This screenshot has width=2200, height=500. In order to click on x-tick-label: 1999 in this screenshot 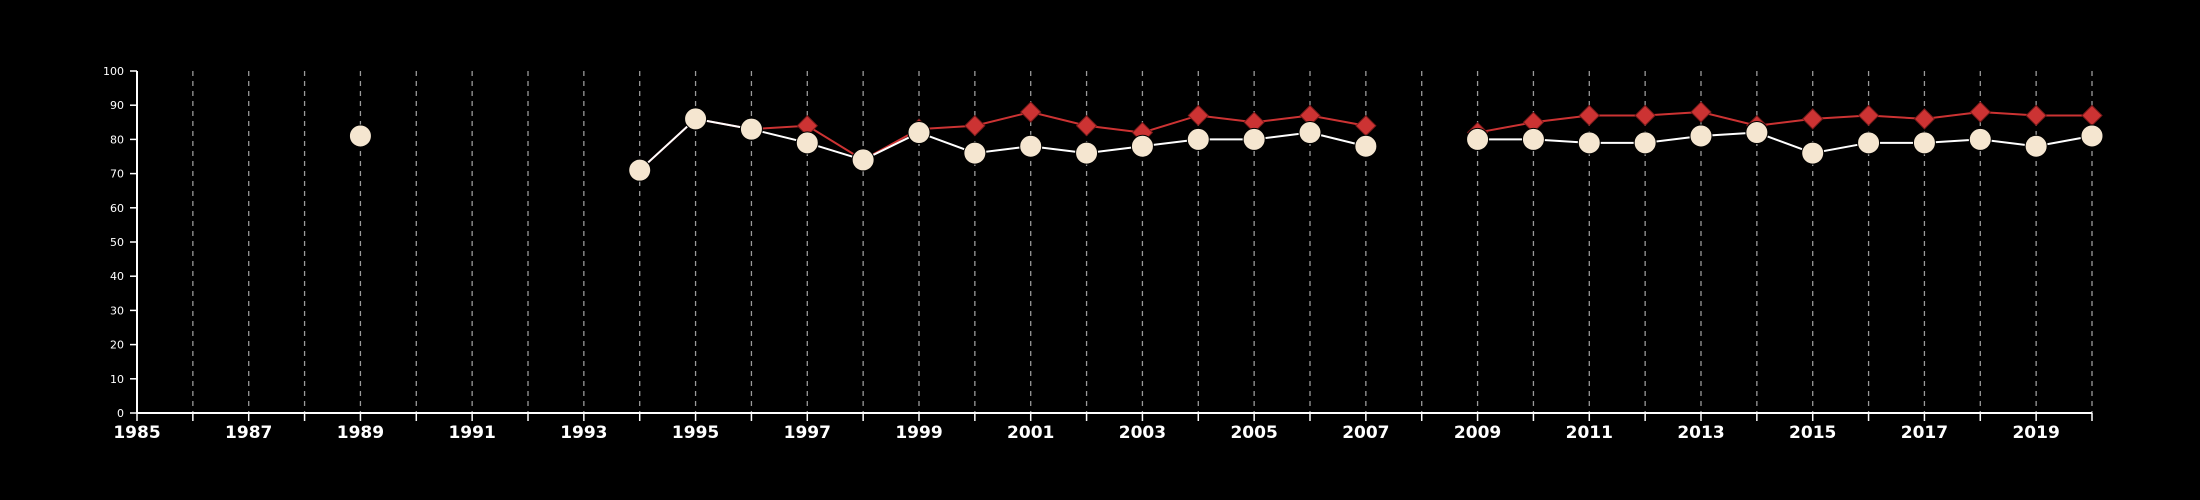, I will do `click(918, 433)`.